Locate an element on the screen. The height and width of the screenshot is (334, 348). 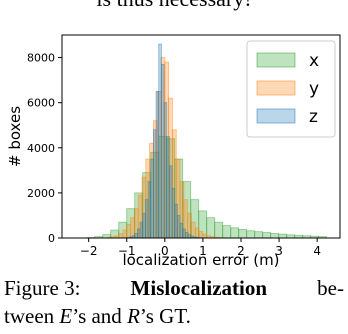
y-tick-label: 4000 is located at coordinates (41, 148).